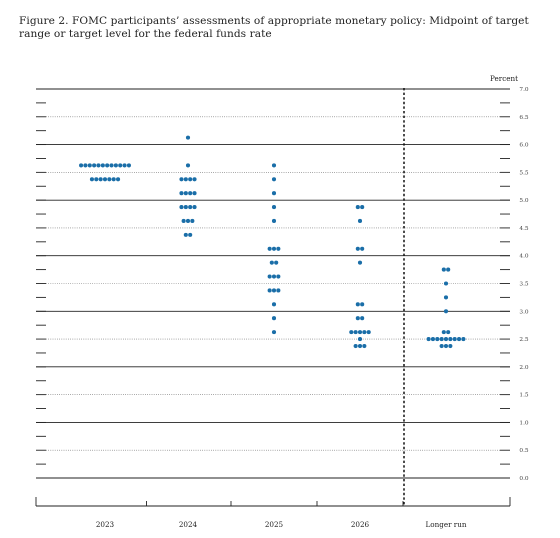 This screenshot has width=560, height=538. I want to click on x-category-labels: 2023 2024 2025 2026 Longer run, so click(281, 524).